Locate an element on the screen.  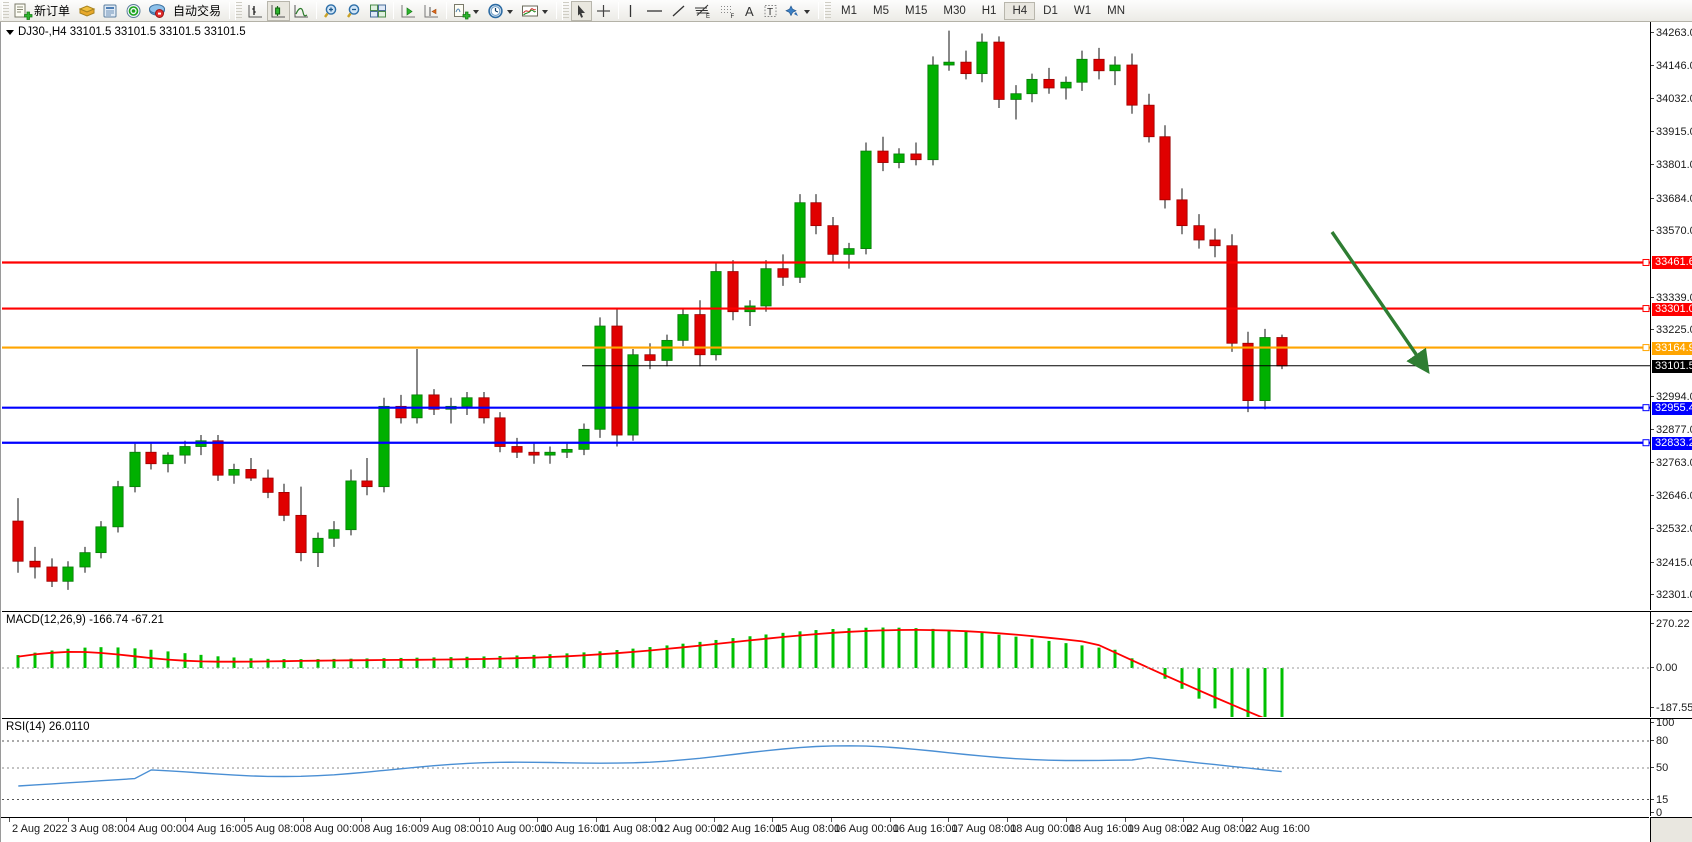
crosshair-button is located at coordinates (603, 11).